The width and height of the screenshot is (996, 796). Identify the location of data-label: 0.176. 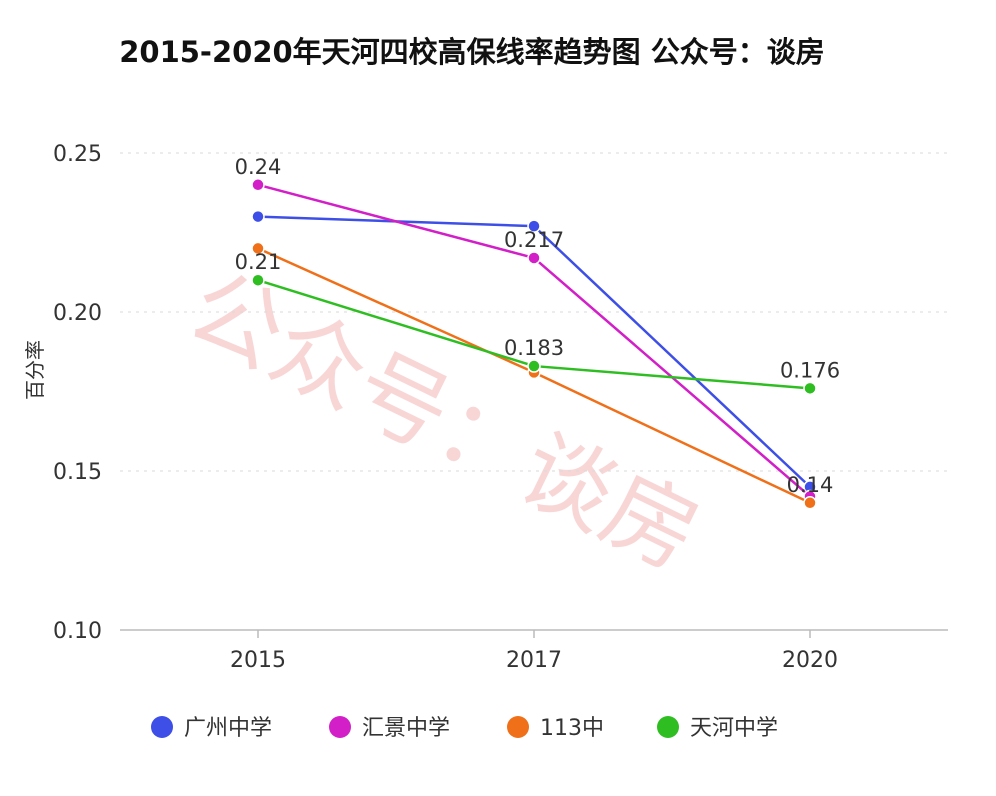
(810, 370).